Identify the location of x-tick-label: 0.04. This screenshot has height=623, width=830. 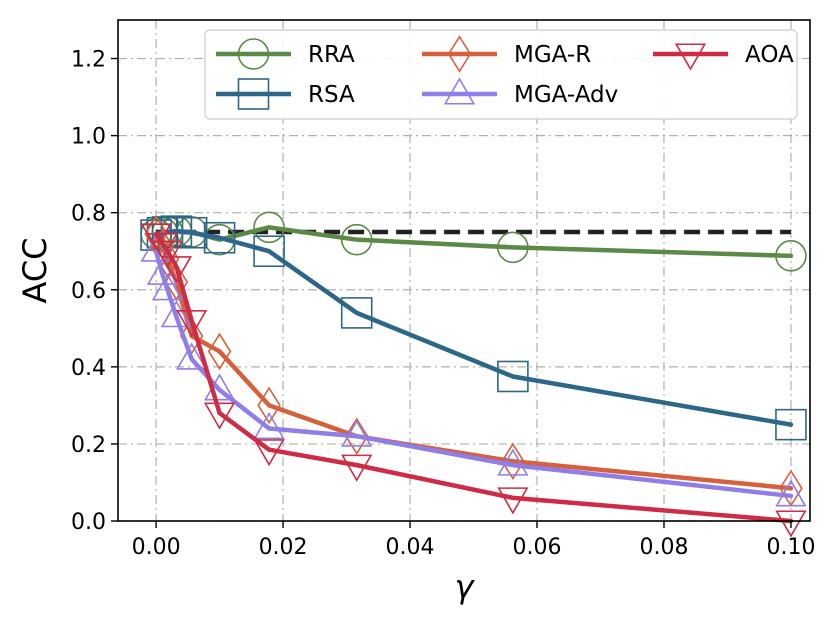
(410, 547).